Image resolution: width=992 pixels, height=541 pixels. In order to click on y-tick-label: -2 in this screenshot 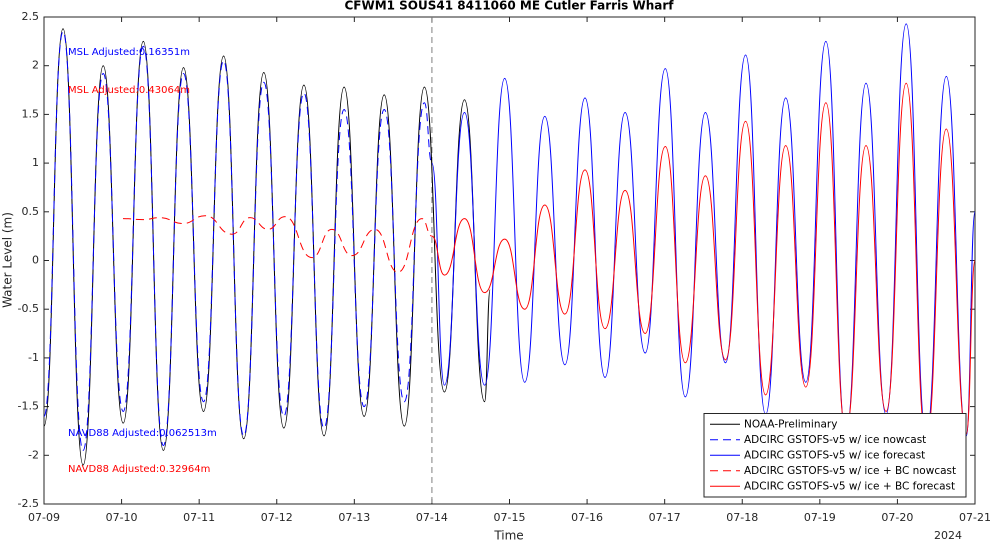, I will do `click(33, 454)`.